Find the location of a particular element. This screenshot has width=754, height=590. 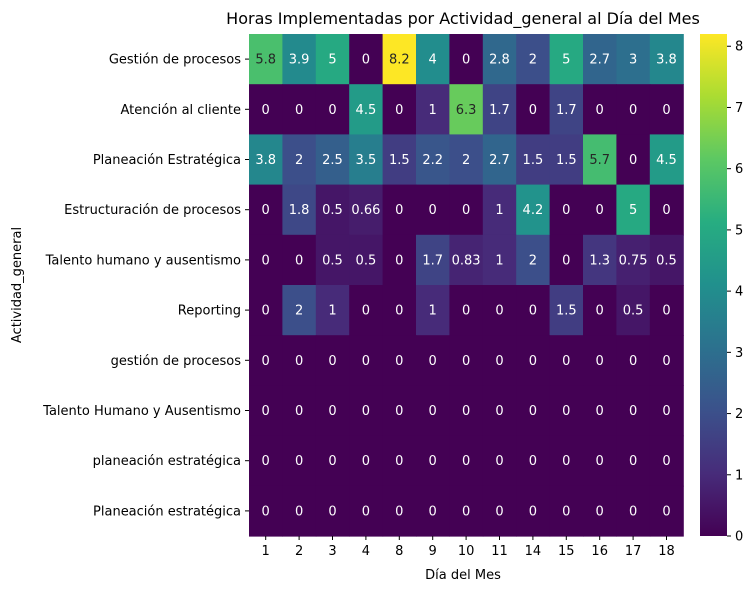

x-tick-label: 11 is located at coordinates (499, 551).